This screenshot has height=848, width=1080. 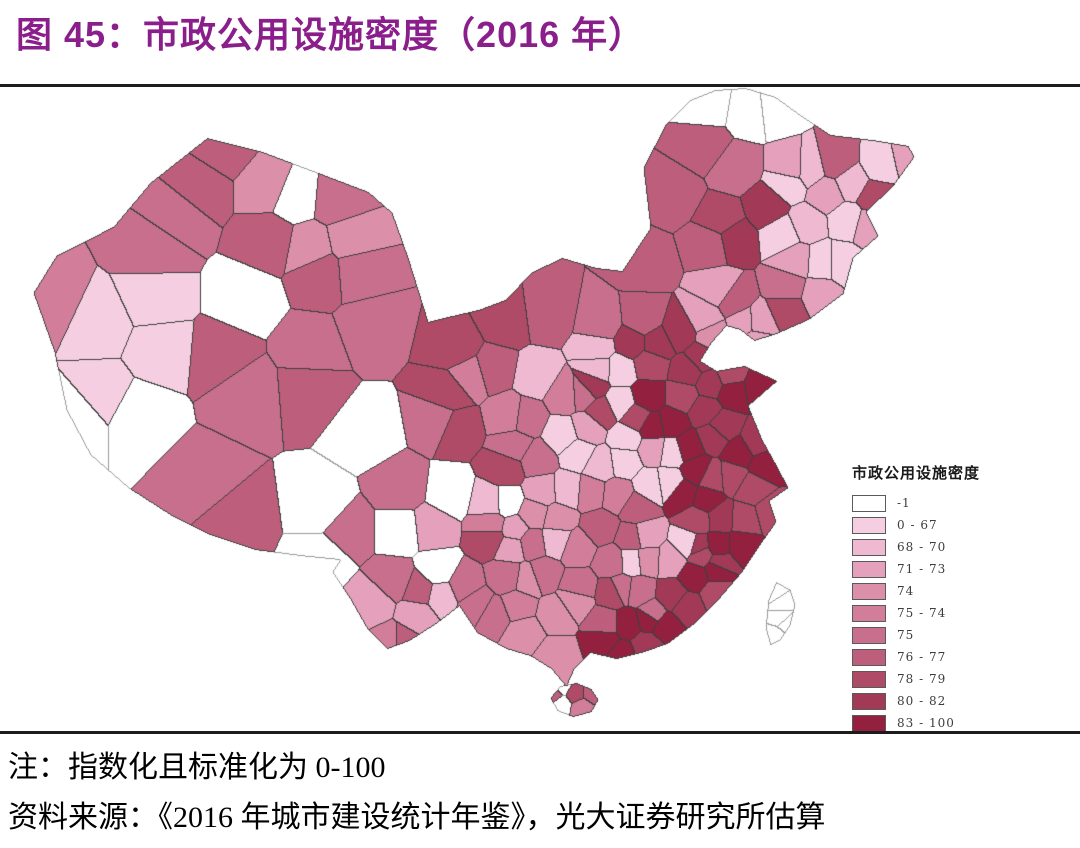 I want to click on legend-row: 78 - 79, so click(x=937, y=679).